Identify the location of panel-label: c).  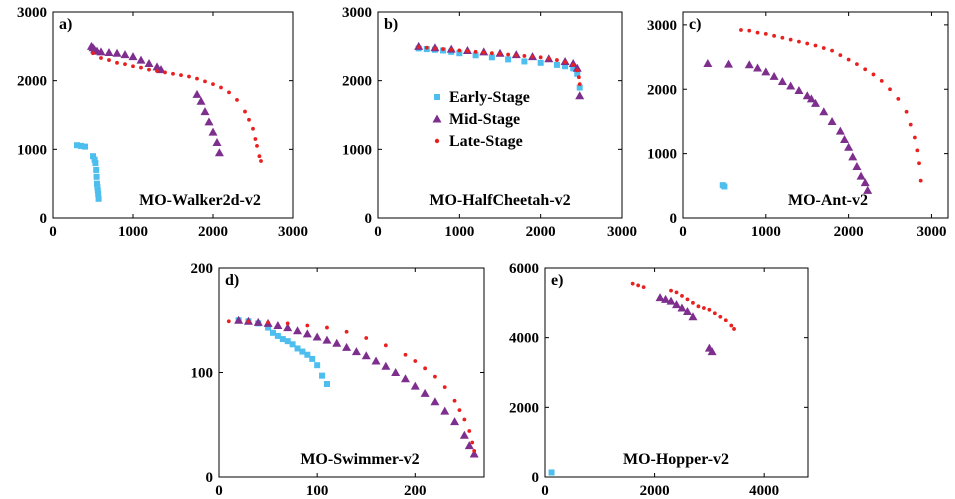
(695, 24).